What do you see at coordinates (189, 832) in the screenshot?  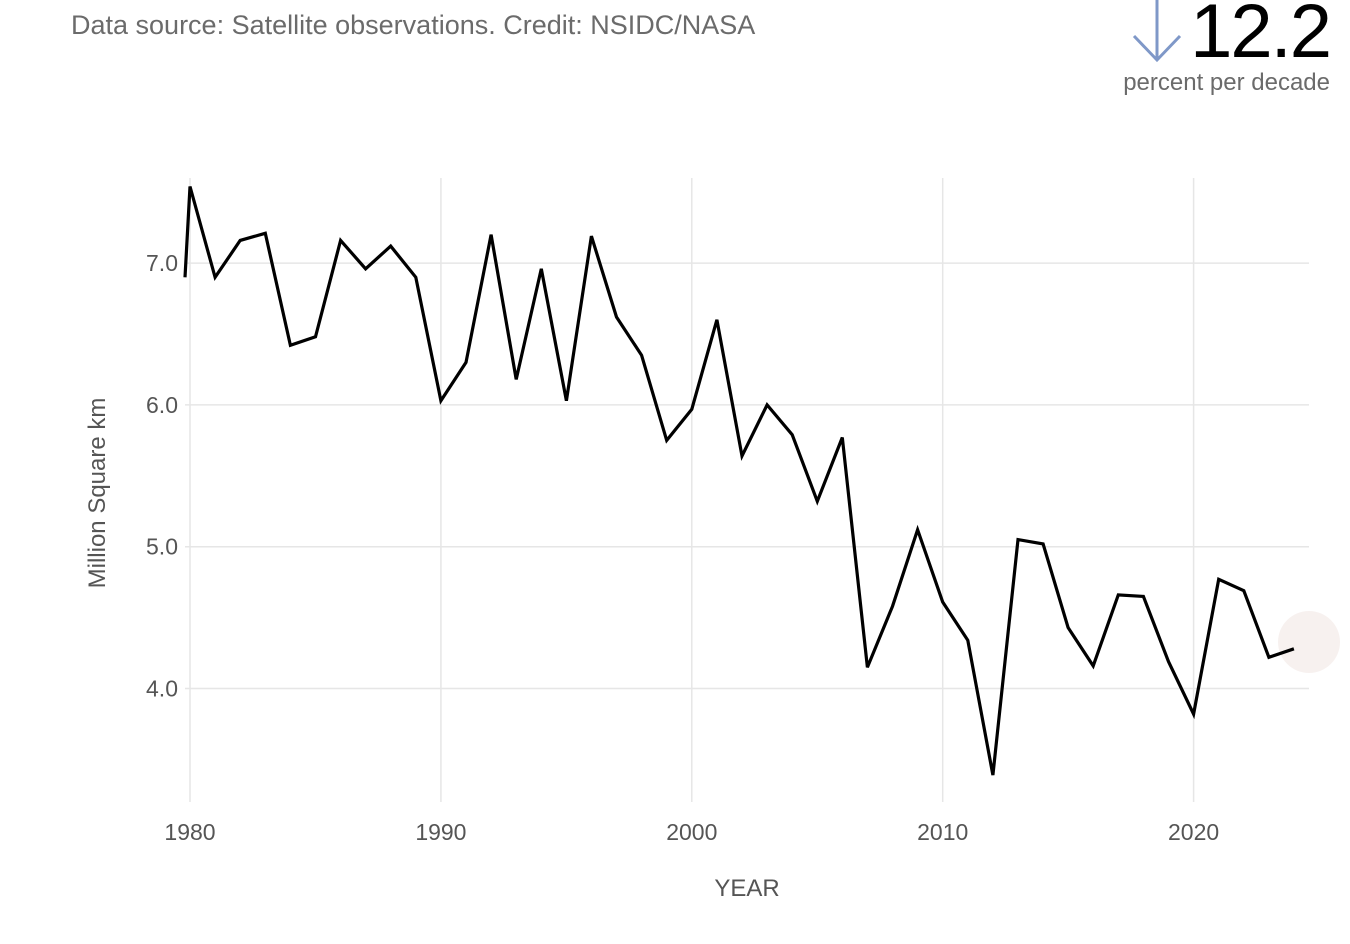 I see `x-tick-label: 1980` at bounding box center [189, 832].